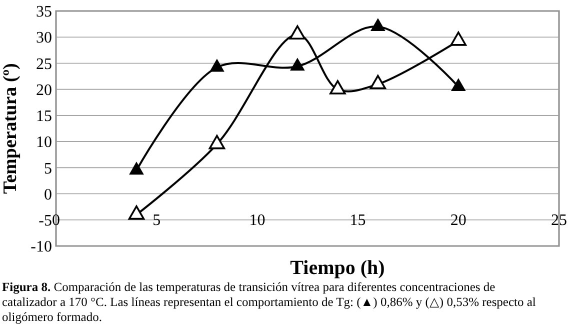 The image size is (571, 333). Describe the element at coordinates (44, 12) in the screenshot. I see `y-tick-label: 35` at that location.